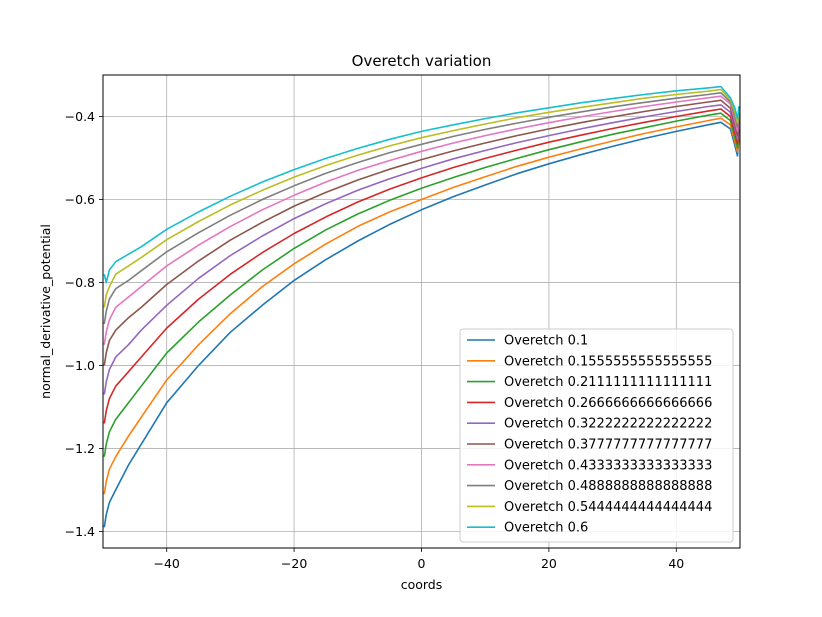  Describe the element at coordinates (422, 584) in the screenshot. I see `x-axis-label: coords` at that location.